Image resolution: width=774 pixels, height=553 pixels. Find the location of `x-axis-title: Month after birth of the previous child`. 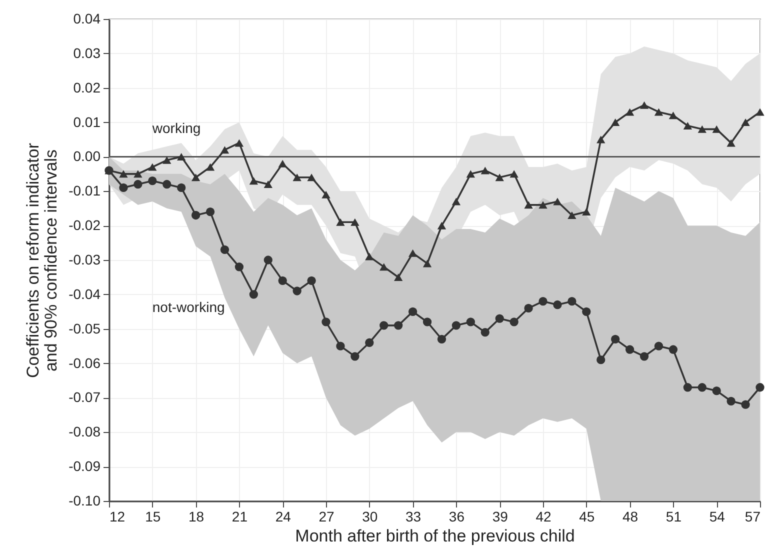

x-axis-title: Month after birth of the previous child is located at coordinates (435, 536).